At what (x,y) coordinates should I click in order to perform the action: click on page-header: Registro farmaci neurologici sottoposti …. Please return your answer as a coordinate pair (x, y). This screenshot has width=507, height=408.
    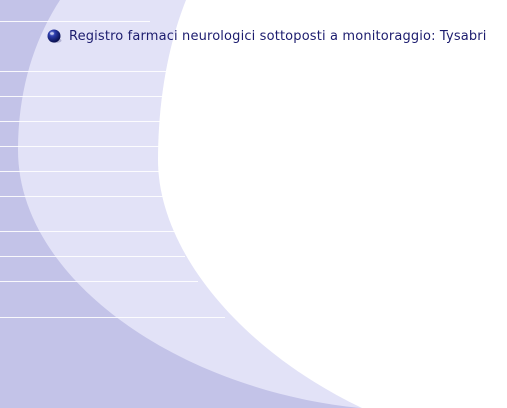
    Looking at the image, I should click on (266, 36).